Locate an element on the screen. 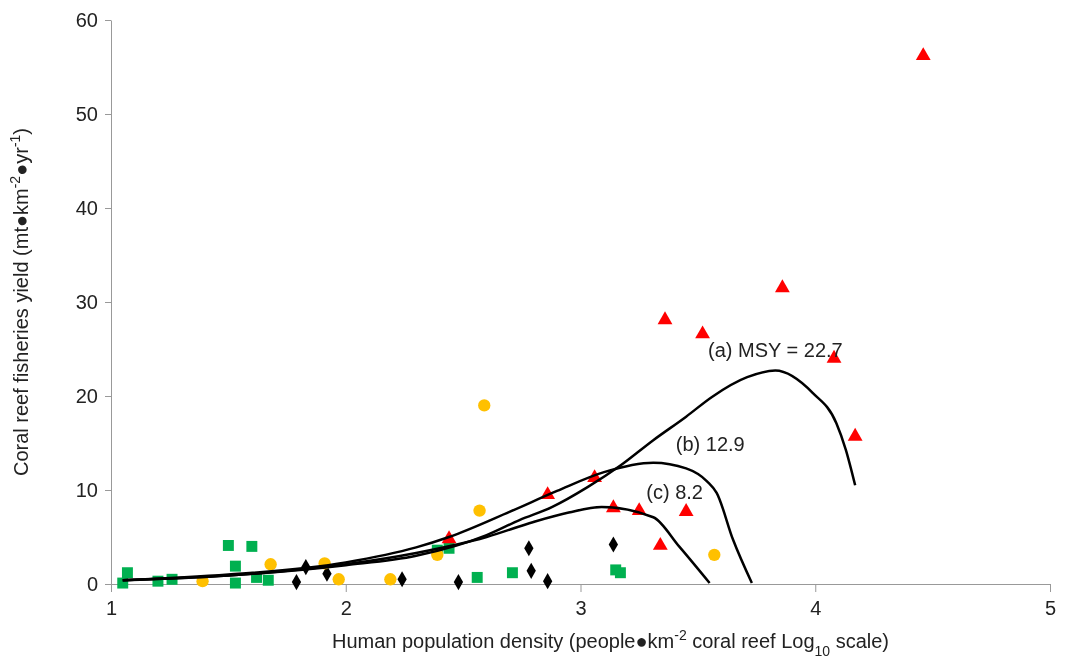  y-tick-label: 60 is located at coordinates (86, 19).